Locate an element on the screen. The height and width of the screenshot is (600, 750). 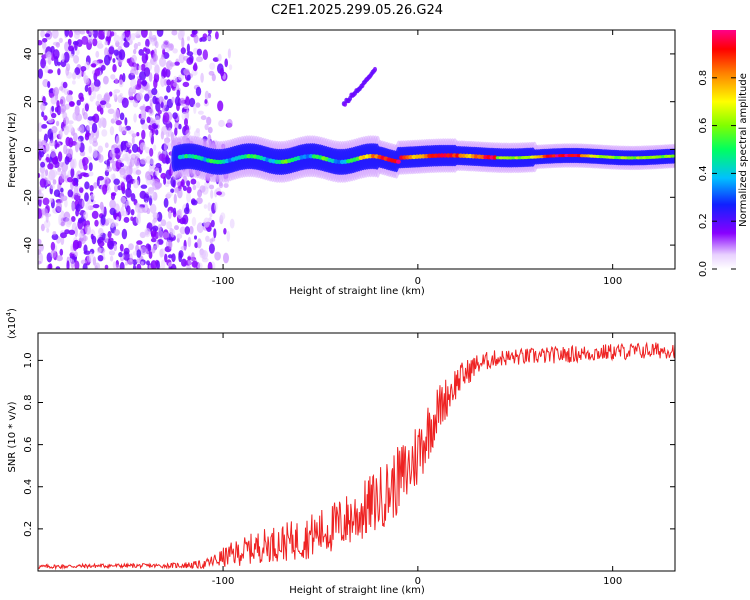
figure-title: C2E1.2025.299.05.26.G24 is located at coordinates (357, 10).